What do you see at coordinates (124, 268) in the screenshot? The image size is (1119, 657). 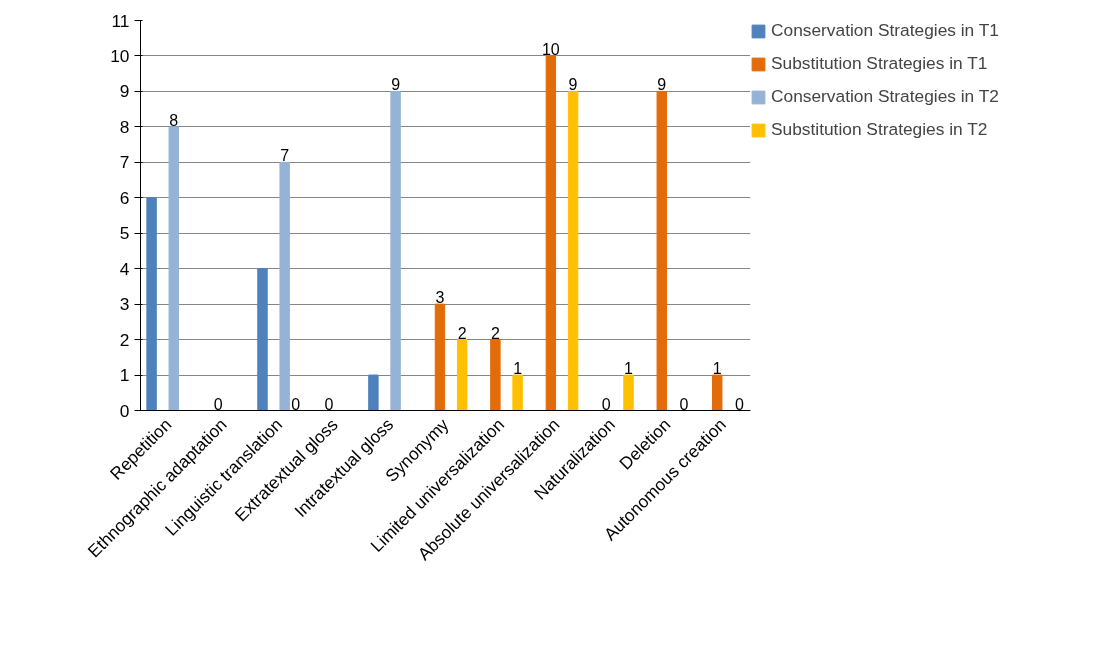 I see `y-tick-label: 4` at bounding box center [124, 268].